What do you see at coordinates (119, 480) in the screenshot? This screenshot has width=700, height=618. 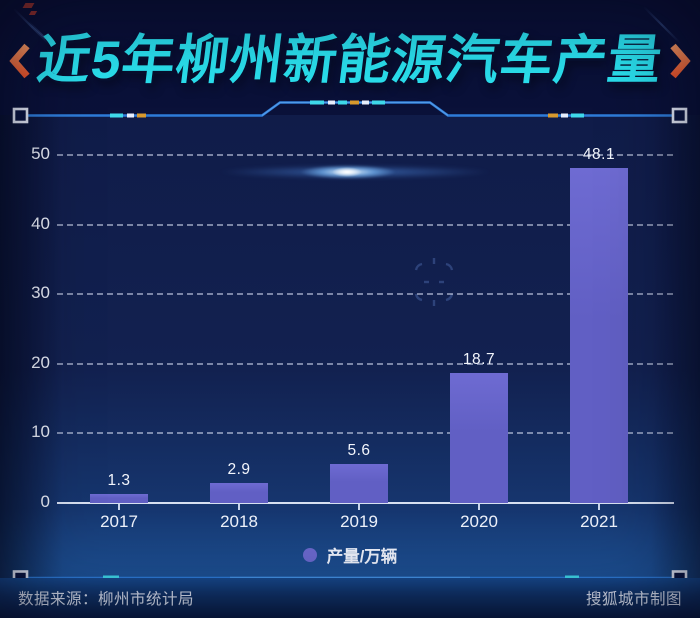 I see `bar-value-label: 1.3` at bounding box center [119, 480].